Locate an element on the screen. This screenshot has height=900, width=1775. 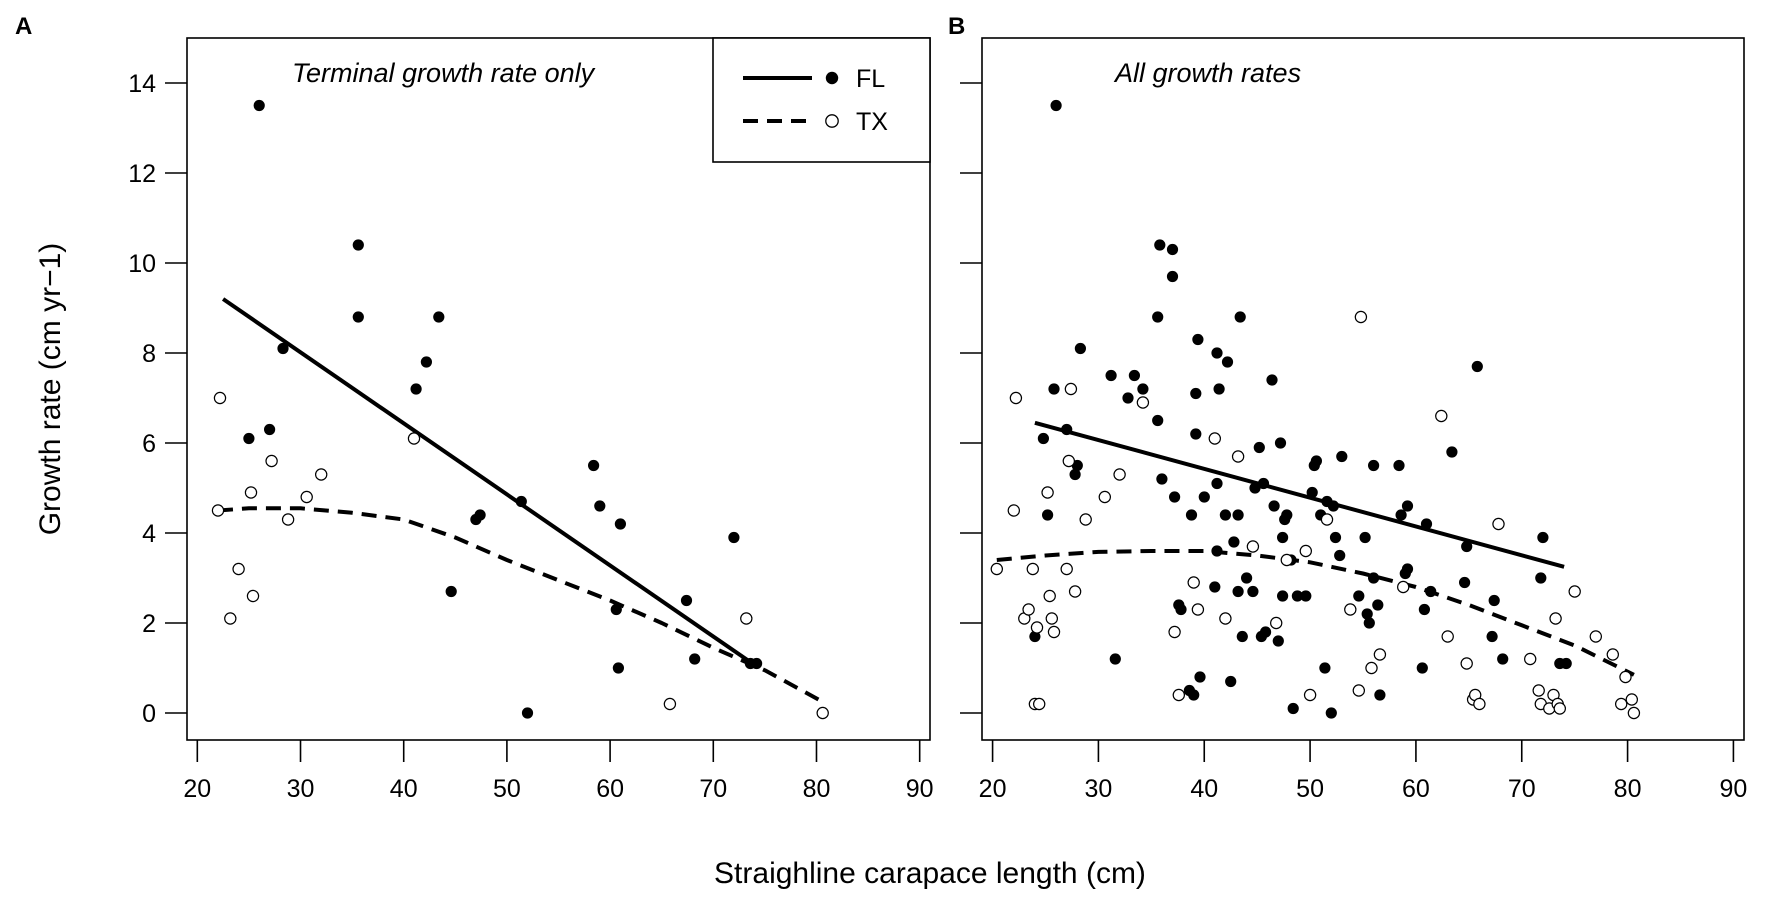
panel-a-x-tick-label: 20 is located at coordinates (197, 789).